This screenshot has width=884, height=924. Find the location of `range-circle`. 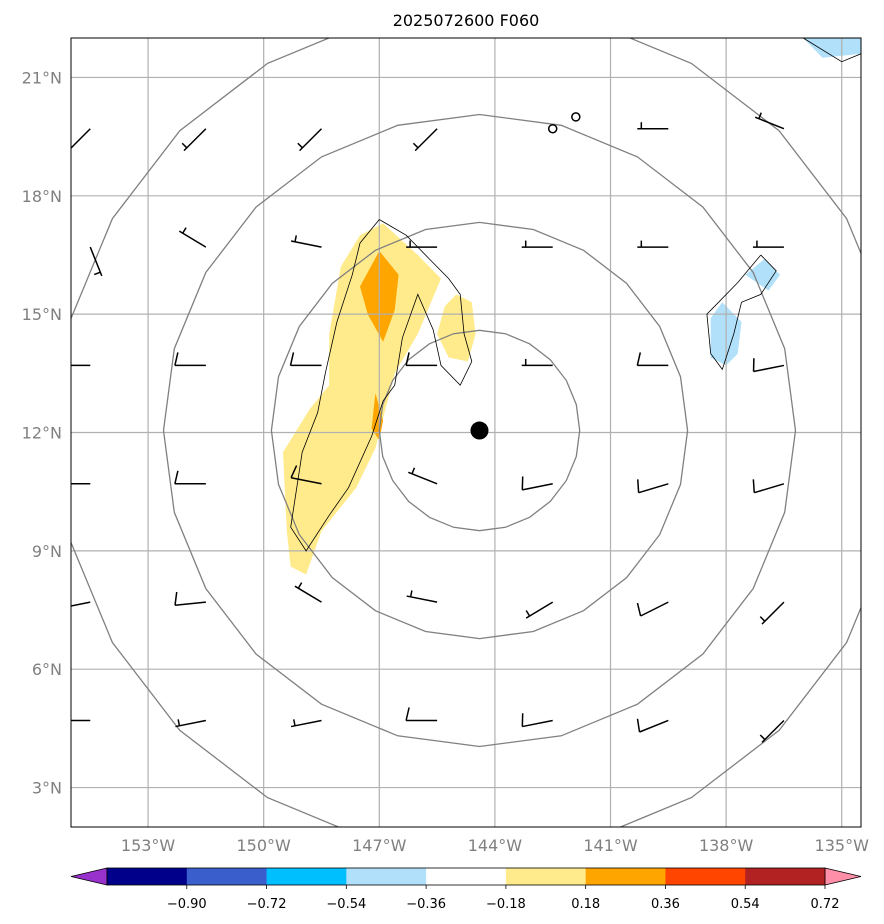

range-circle is located at coordinates (479, 430).